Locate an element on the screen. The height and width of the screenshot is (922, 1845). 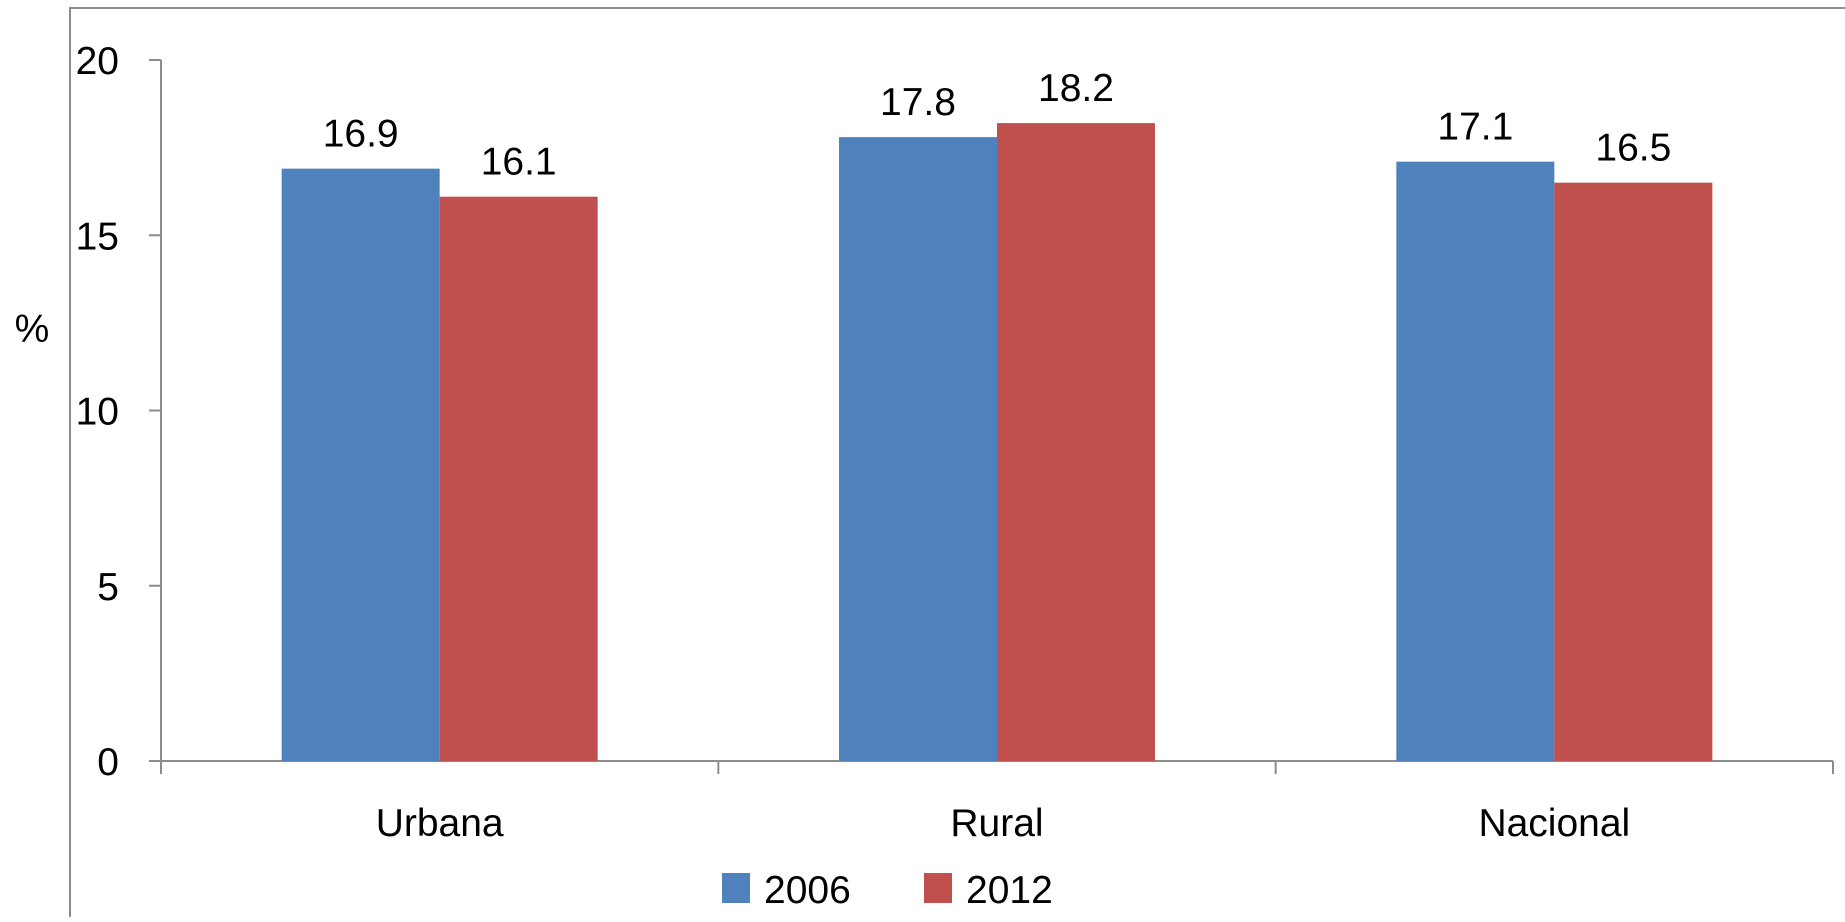
data-label: 16.5 is located at coordinates (1633, 148).